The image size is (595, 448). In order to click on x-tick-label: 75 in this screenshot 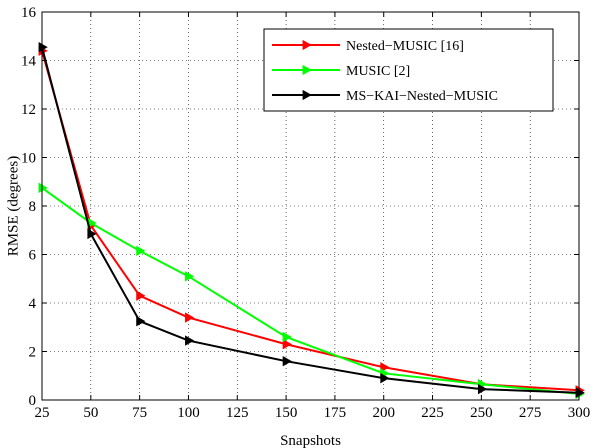, I will do `click(139, 413)`.